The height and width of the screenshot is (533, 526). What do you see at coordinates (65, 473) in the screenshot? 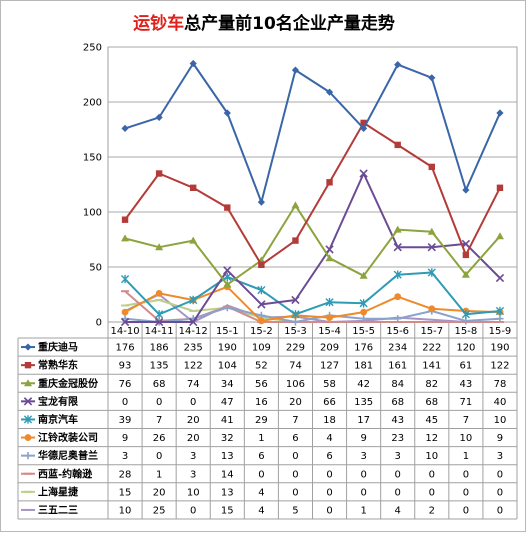
I see `series-name-label: 西蓝-约翰逊` at bounding box center [65, 473].